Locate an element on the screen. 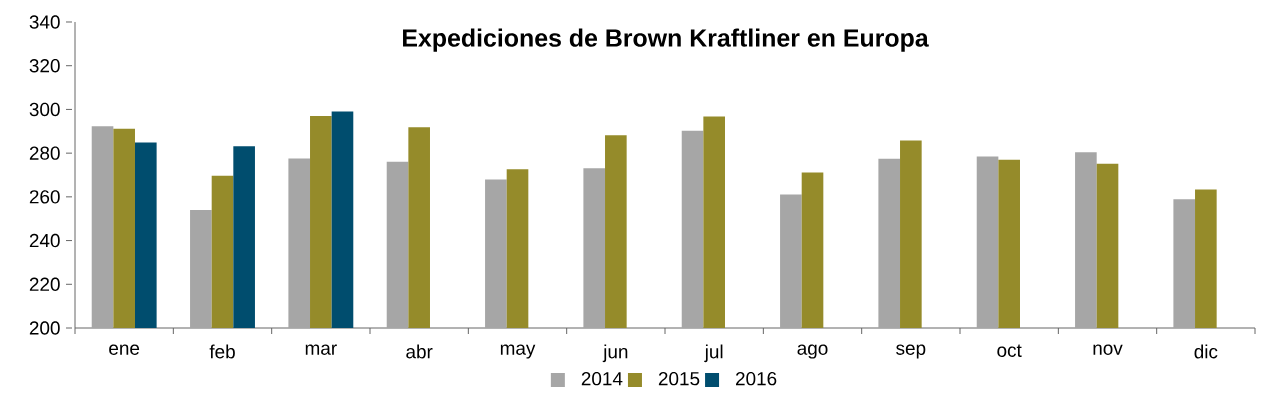  legend-label: 2014 is located at coordinates (602, 378).